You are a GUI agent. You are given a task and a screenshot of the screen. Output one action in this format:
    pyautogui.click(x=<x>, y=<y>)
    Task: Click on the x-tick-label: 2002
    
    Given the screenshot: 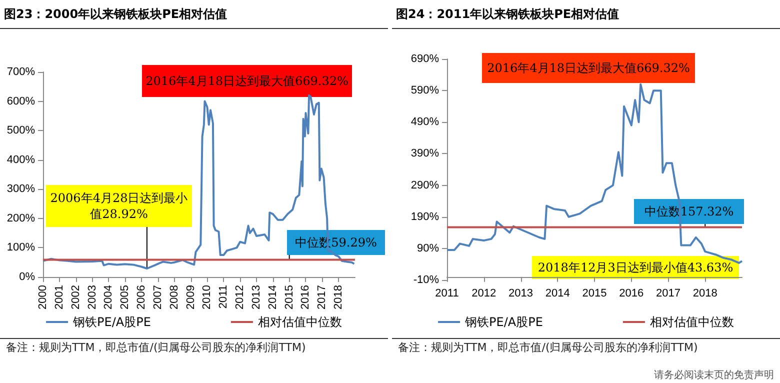 What is the action you would take?
    pyautogui.click(x=76, y=297)
    